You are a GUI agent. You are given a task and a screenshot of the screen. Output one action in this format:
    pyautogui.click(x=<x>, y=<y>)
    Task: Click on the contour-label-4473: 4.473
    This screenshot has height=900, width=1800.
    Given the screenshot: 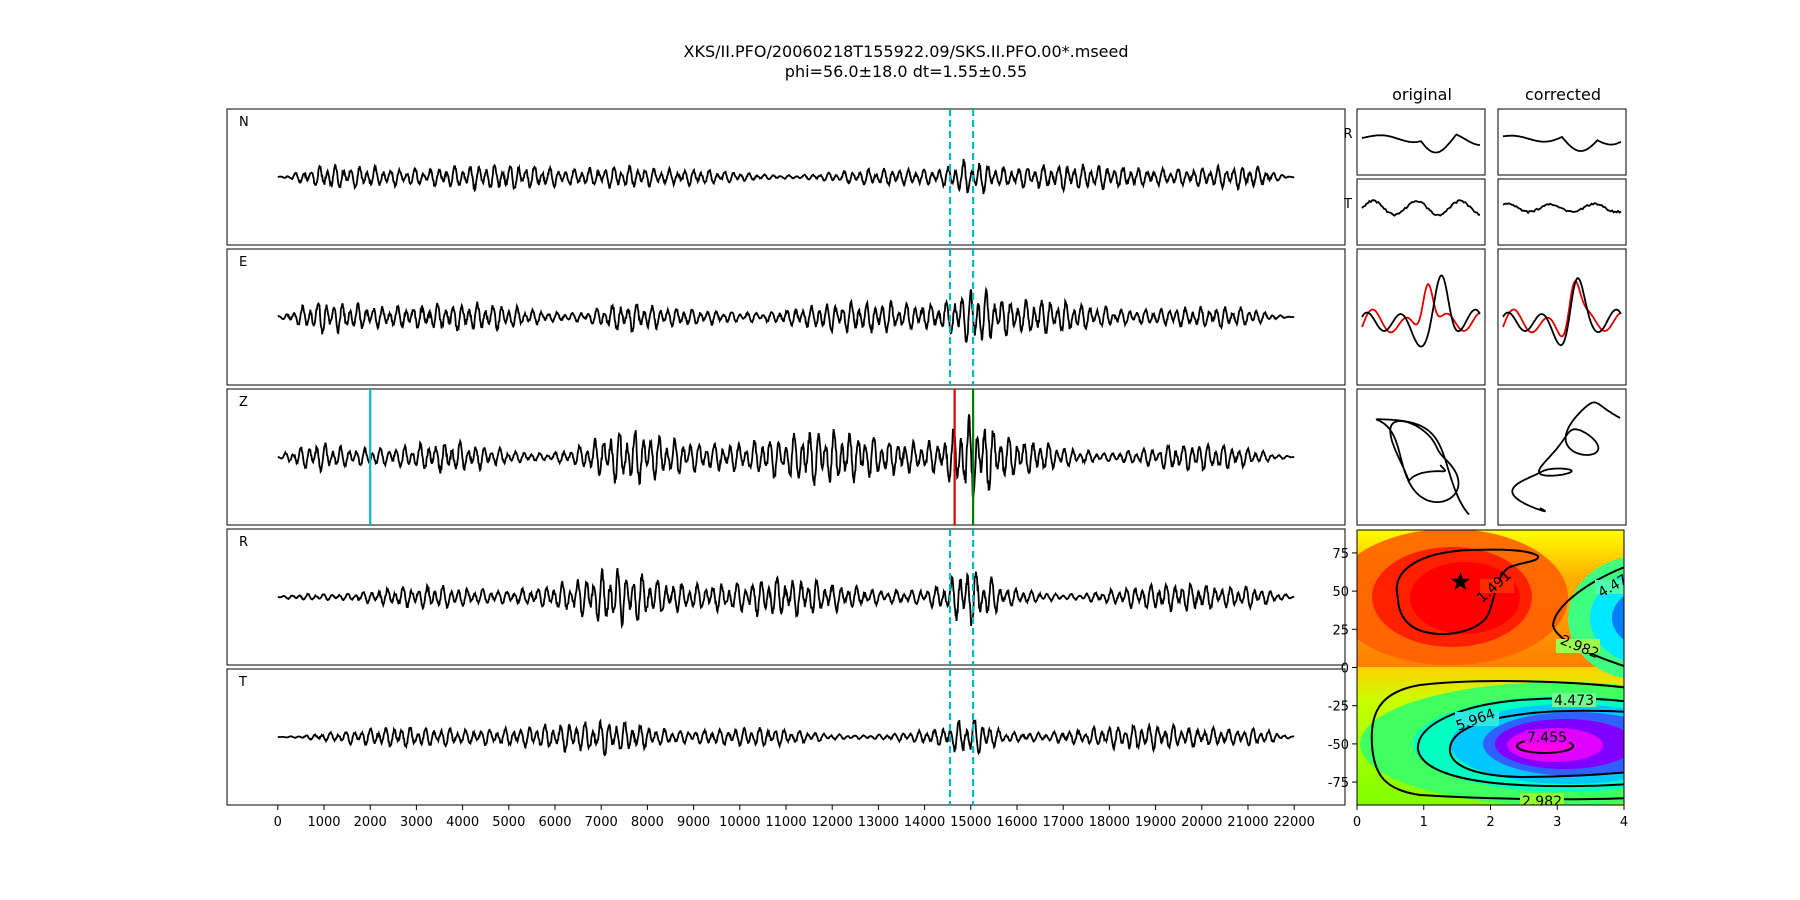 What is the action you would take?
    pyautogui.click(x=1574, y=701)
    